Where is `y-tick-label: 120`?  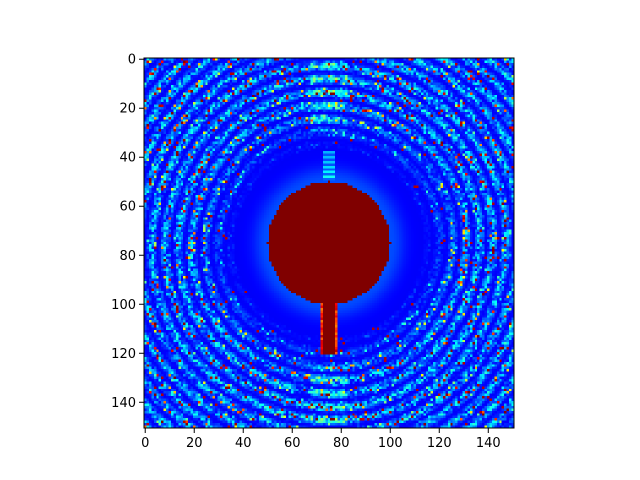 y-tick-label: 120 is located at coordinates (123, 354).